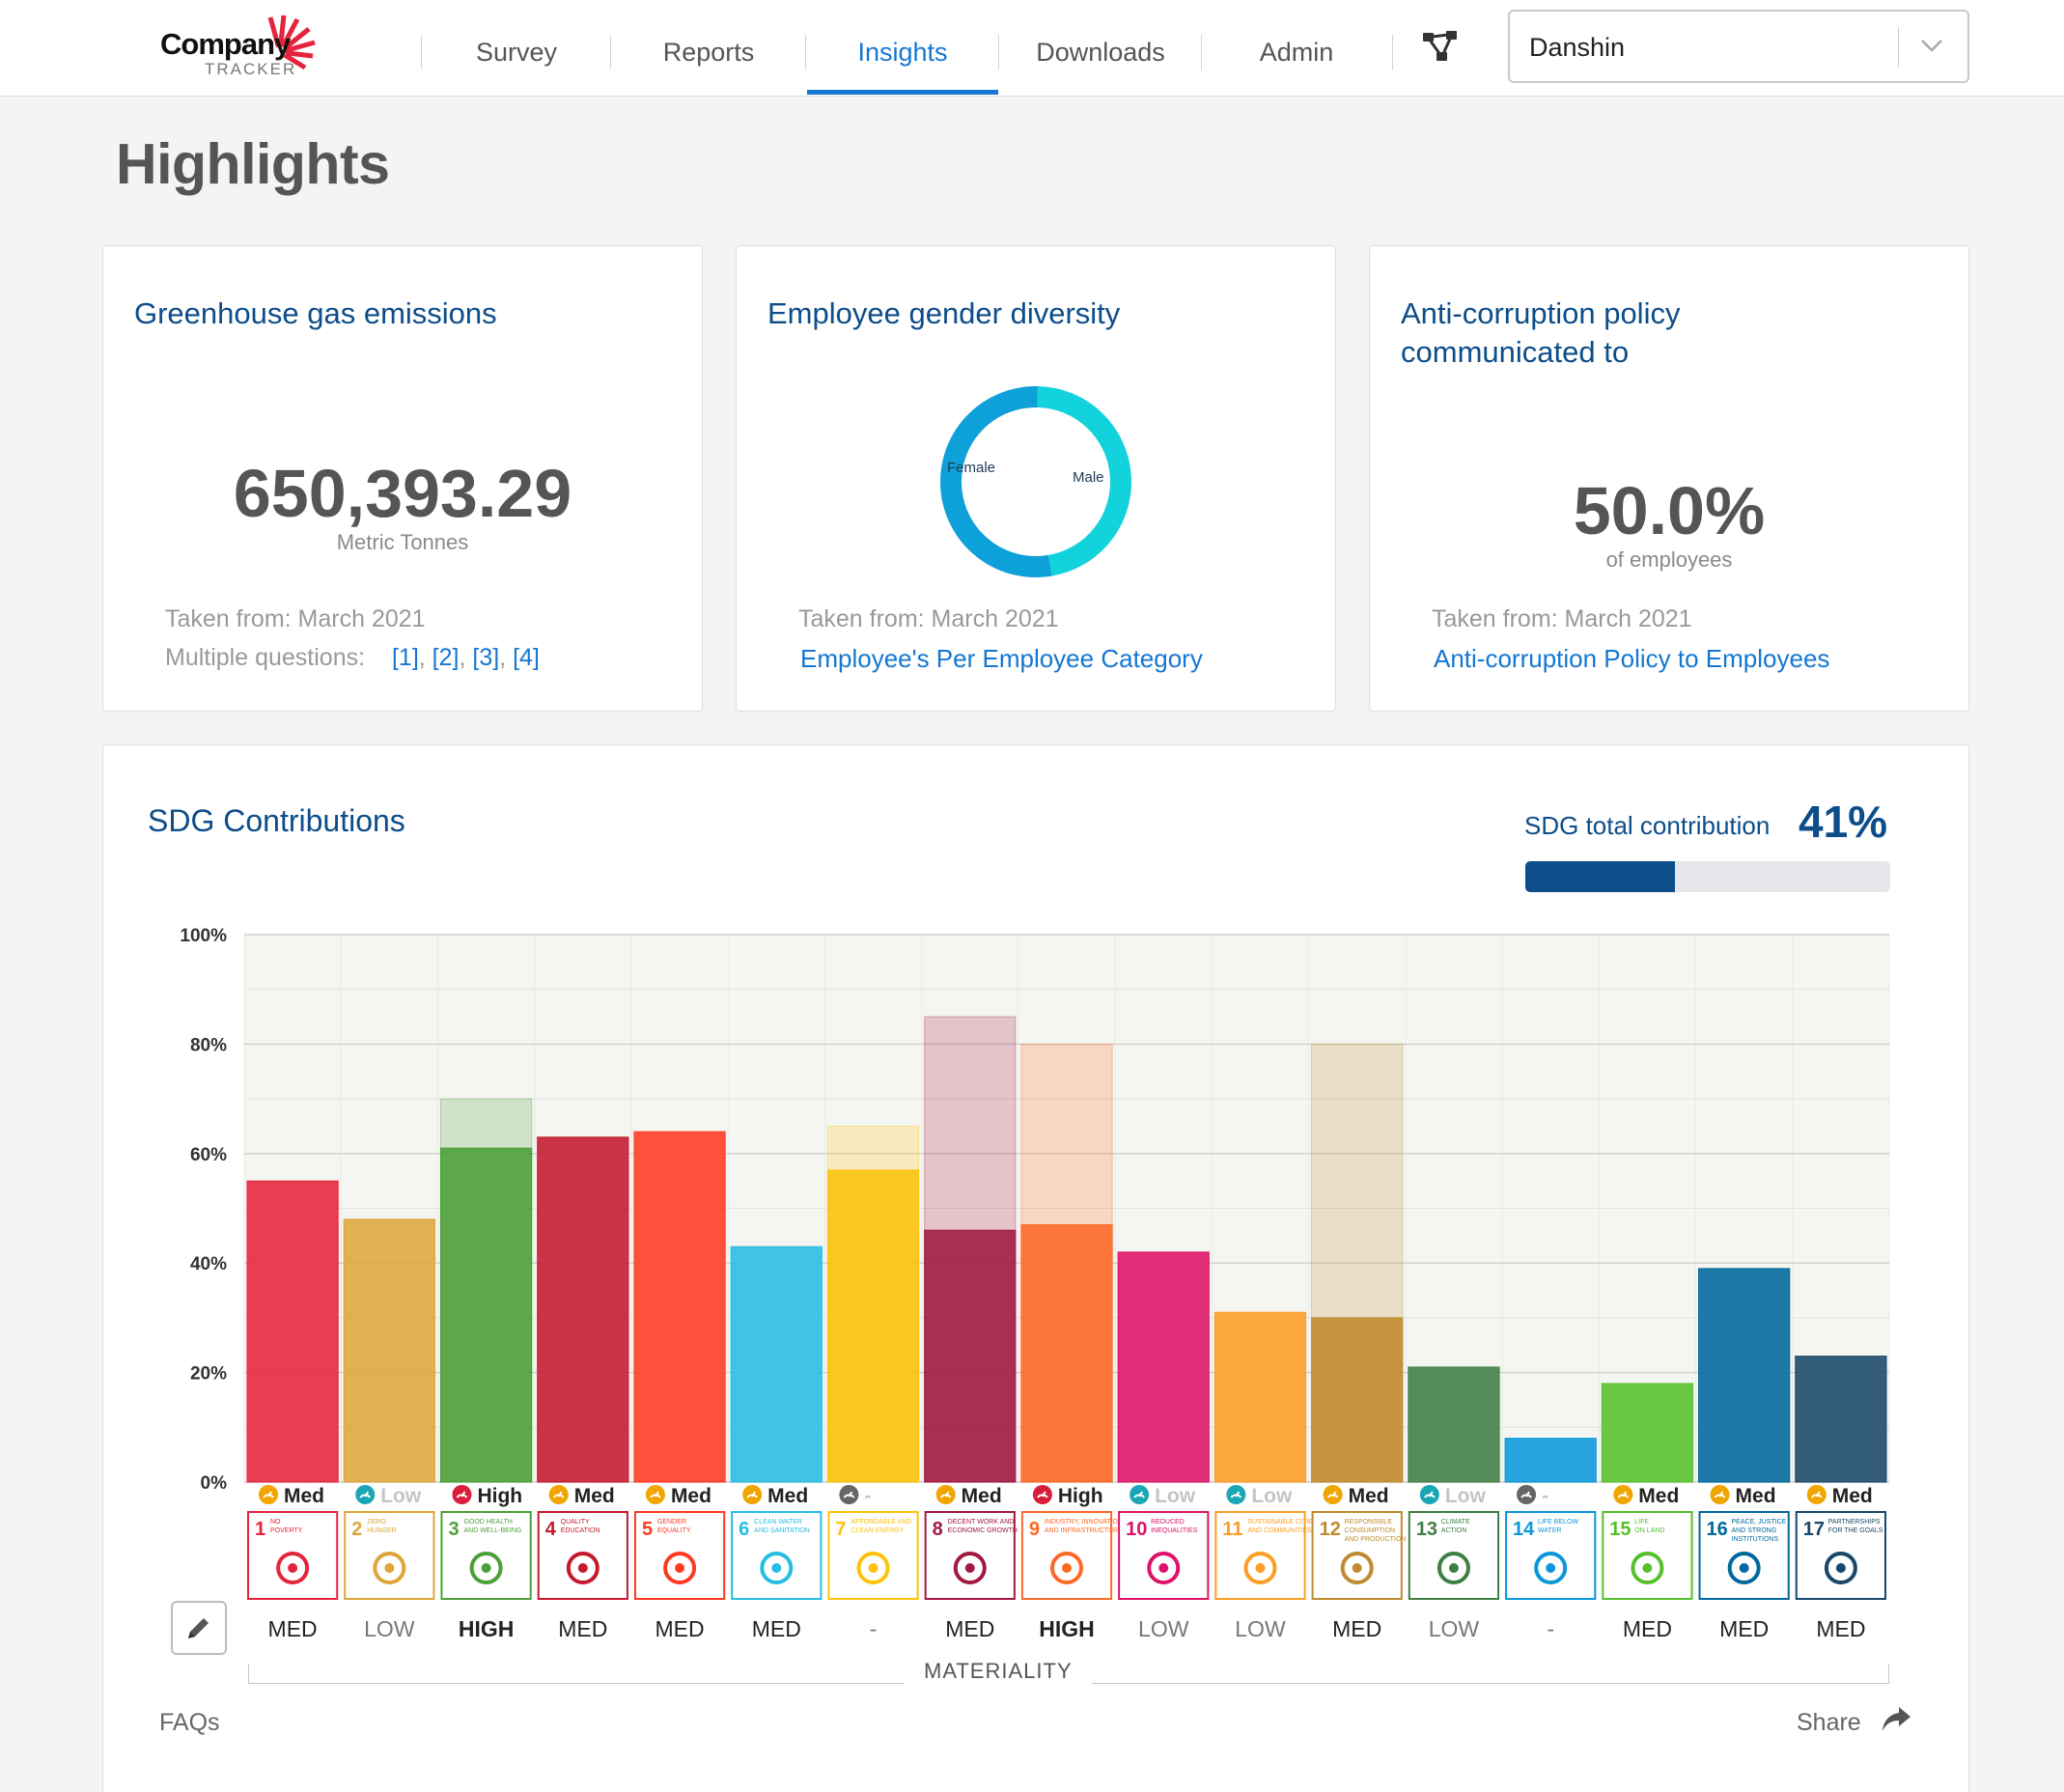  What do you see at coordinates (580, 1531) in the screenshot?
I see `sdg-tile-title: EDUCATION` at bounding box center [580, 1531].